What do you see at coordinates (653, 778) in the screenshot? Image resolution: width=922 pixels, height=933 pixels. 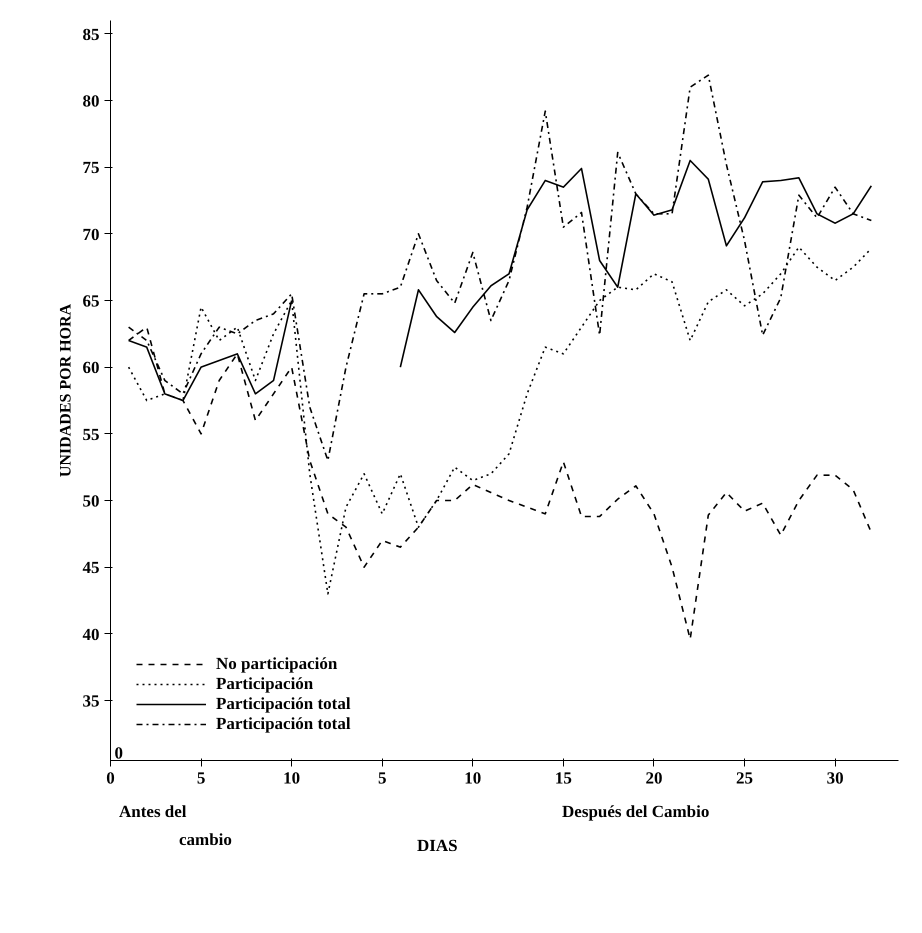 I see `x-tick-label: 20` at bounding box center [653, 778].